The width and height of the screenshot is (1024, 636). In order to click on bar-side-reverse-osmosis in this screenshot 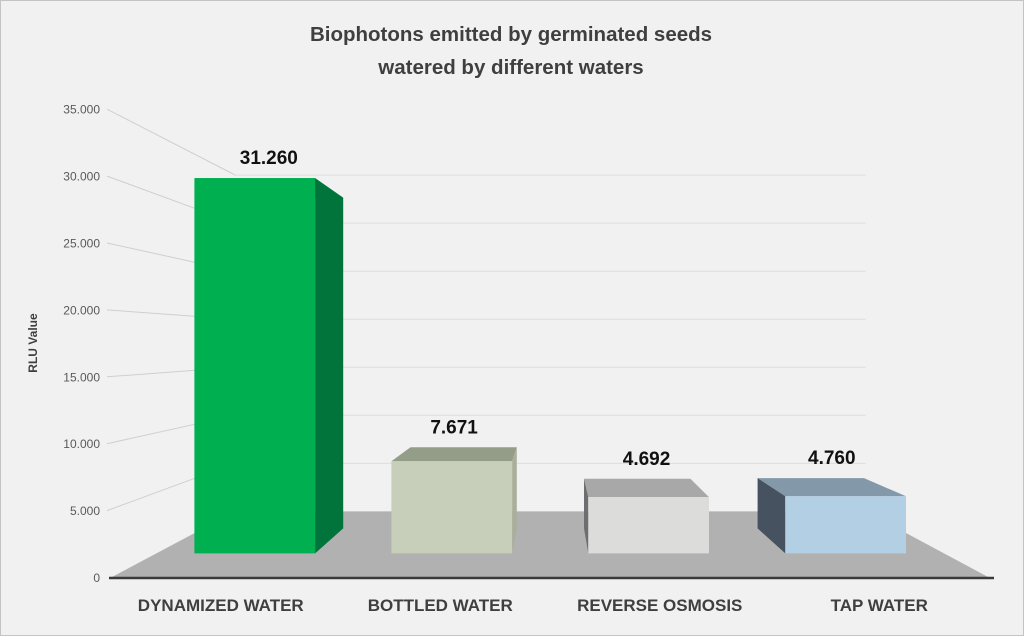, I will do `click(586, 516)`.